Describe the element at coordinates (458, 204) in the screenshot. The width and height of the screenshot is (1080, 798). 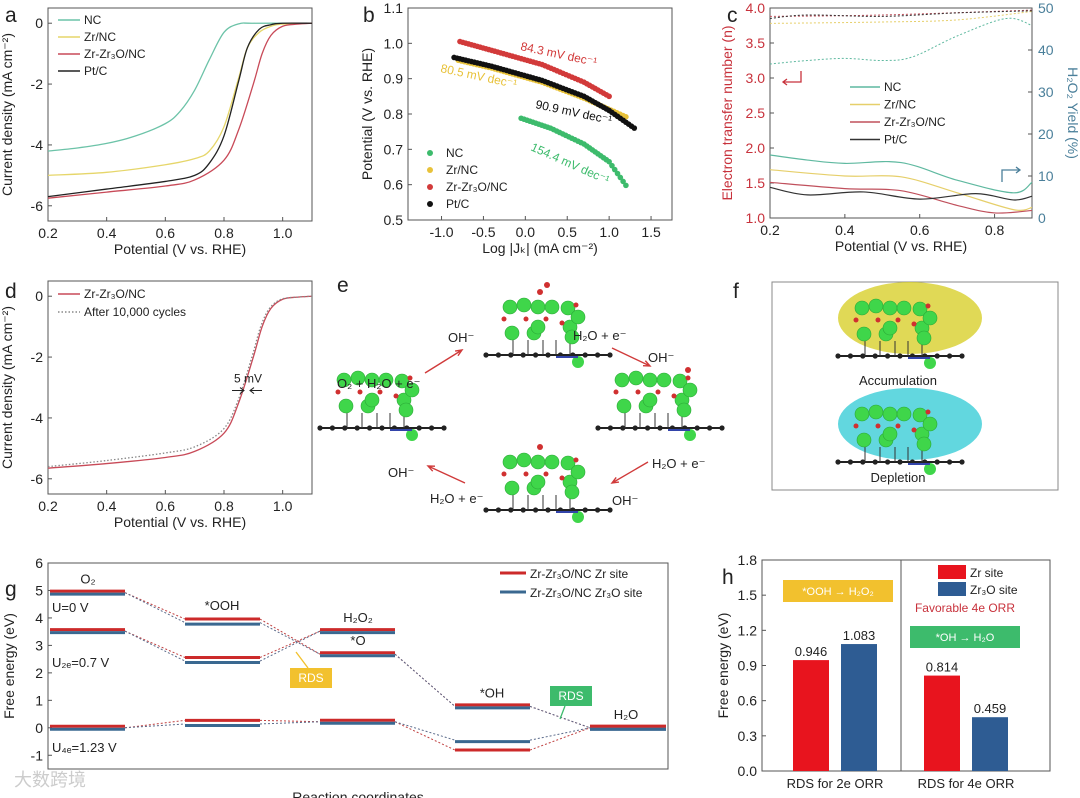
I see `legend-label: Pt/C` at that location.